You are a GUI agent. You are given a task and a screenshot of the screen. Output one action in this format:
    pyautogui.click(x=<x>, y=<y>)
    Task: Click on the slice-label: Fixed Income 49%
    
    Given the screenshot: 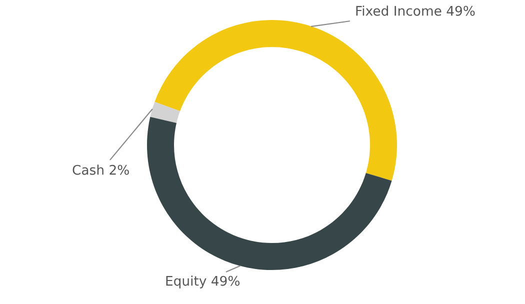 What is the action you would take?
    pyautogui.click(x=415, y=11)
    